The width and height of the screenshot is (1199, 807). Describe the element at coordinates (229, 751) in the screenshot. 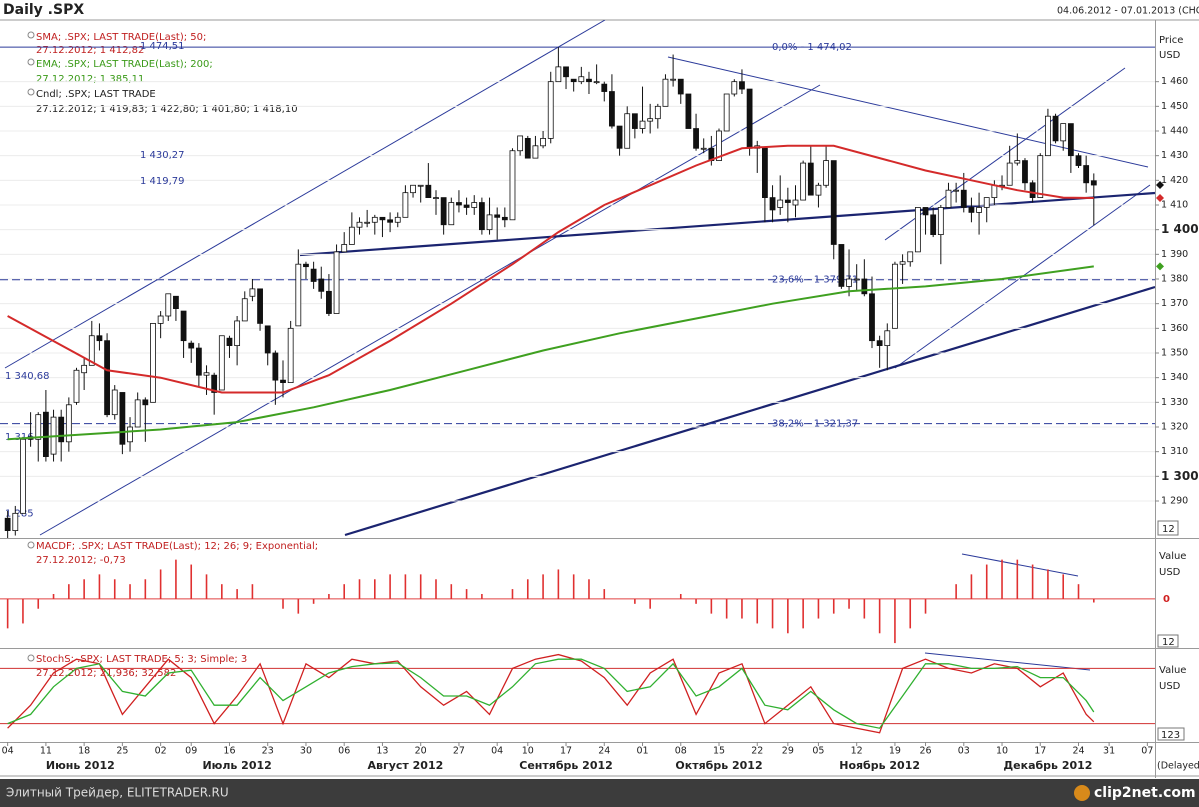

I see `x-tick-label: 16` at that location.